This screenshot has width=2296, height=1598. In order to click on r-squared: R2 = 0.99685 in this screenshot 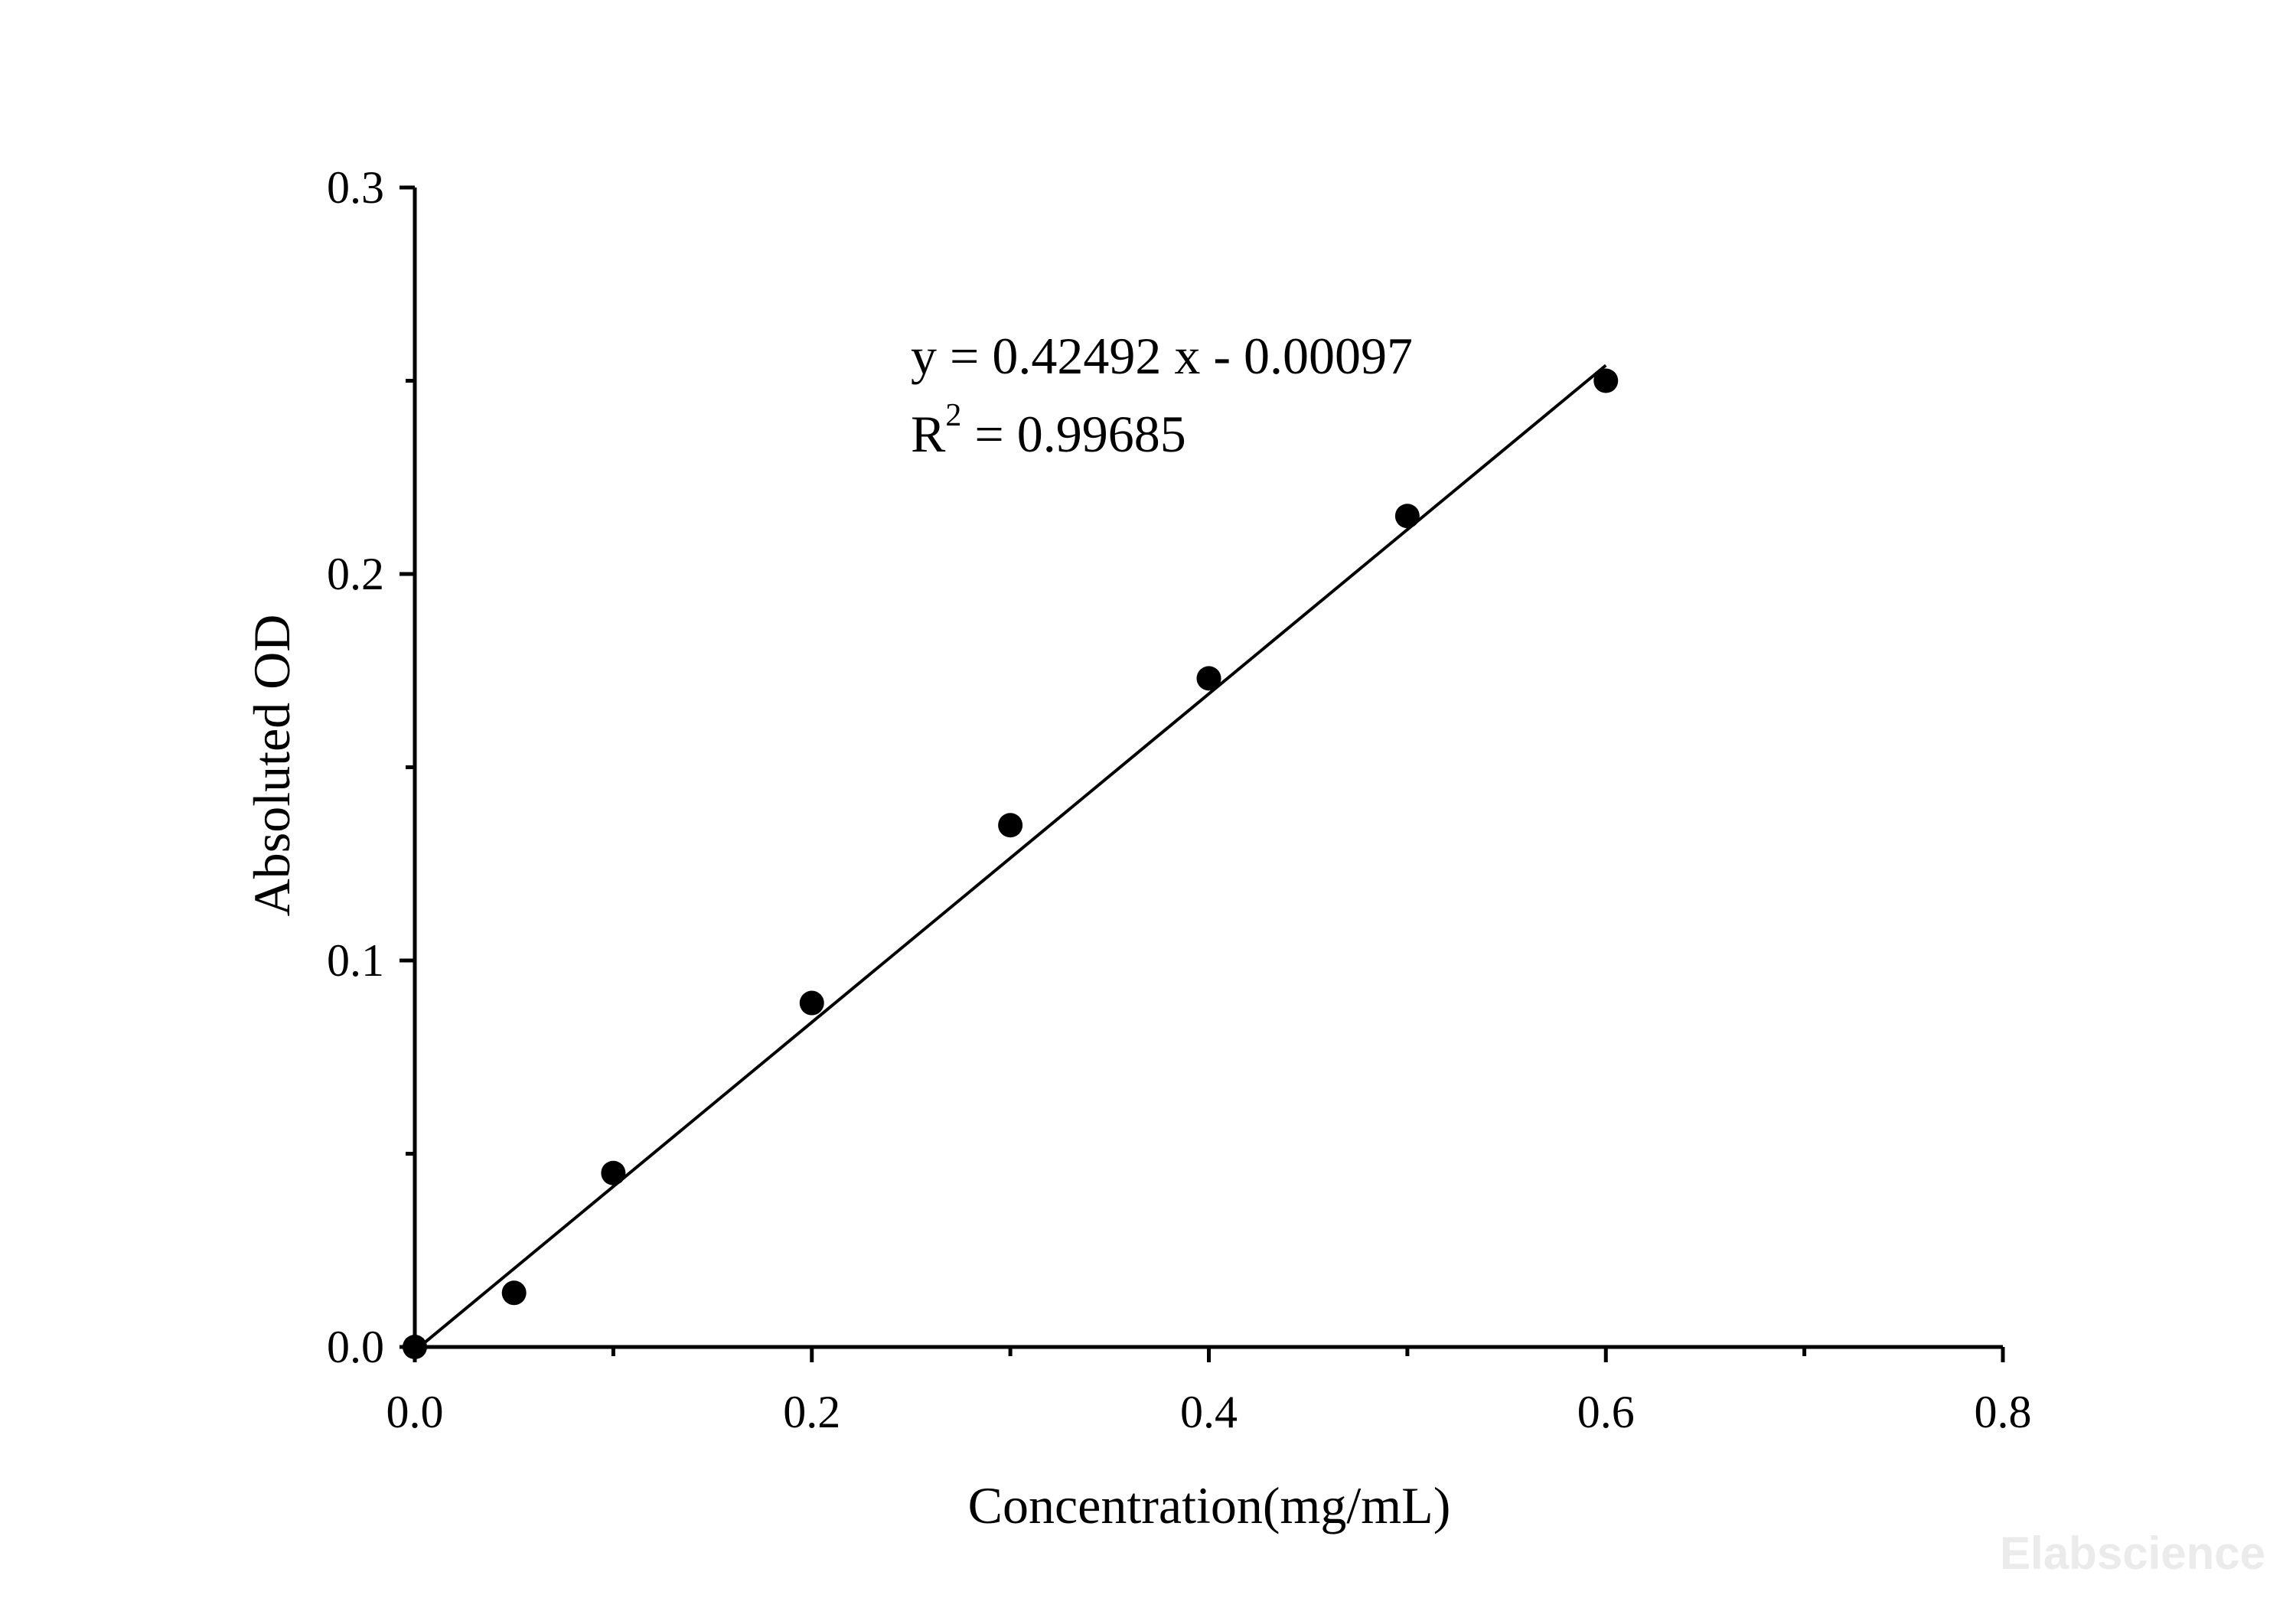, I will do `click(1048, 431)`.